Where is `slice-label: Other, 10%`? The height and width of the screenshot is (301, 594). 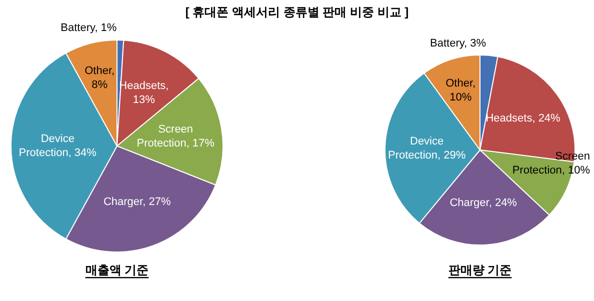 slice-label: Other, 10% is located at coordinates (461, 90).